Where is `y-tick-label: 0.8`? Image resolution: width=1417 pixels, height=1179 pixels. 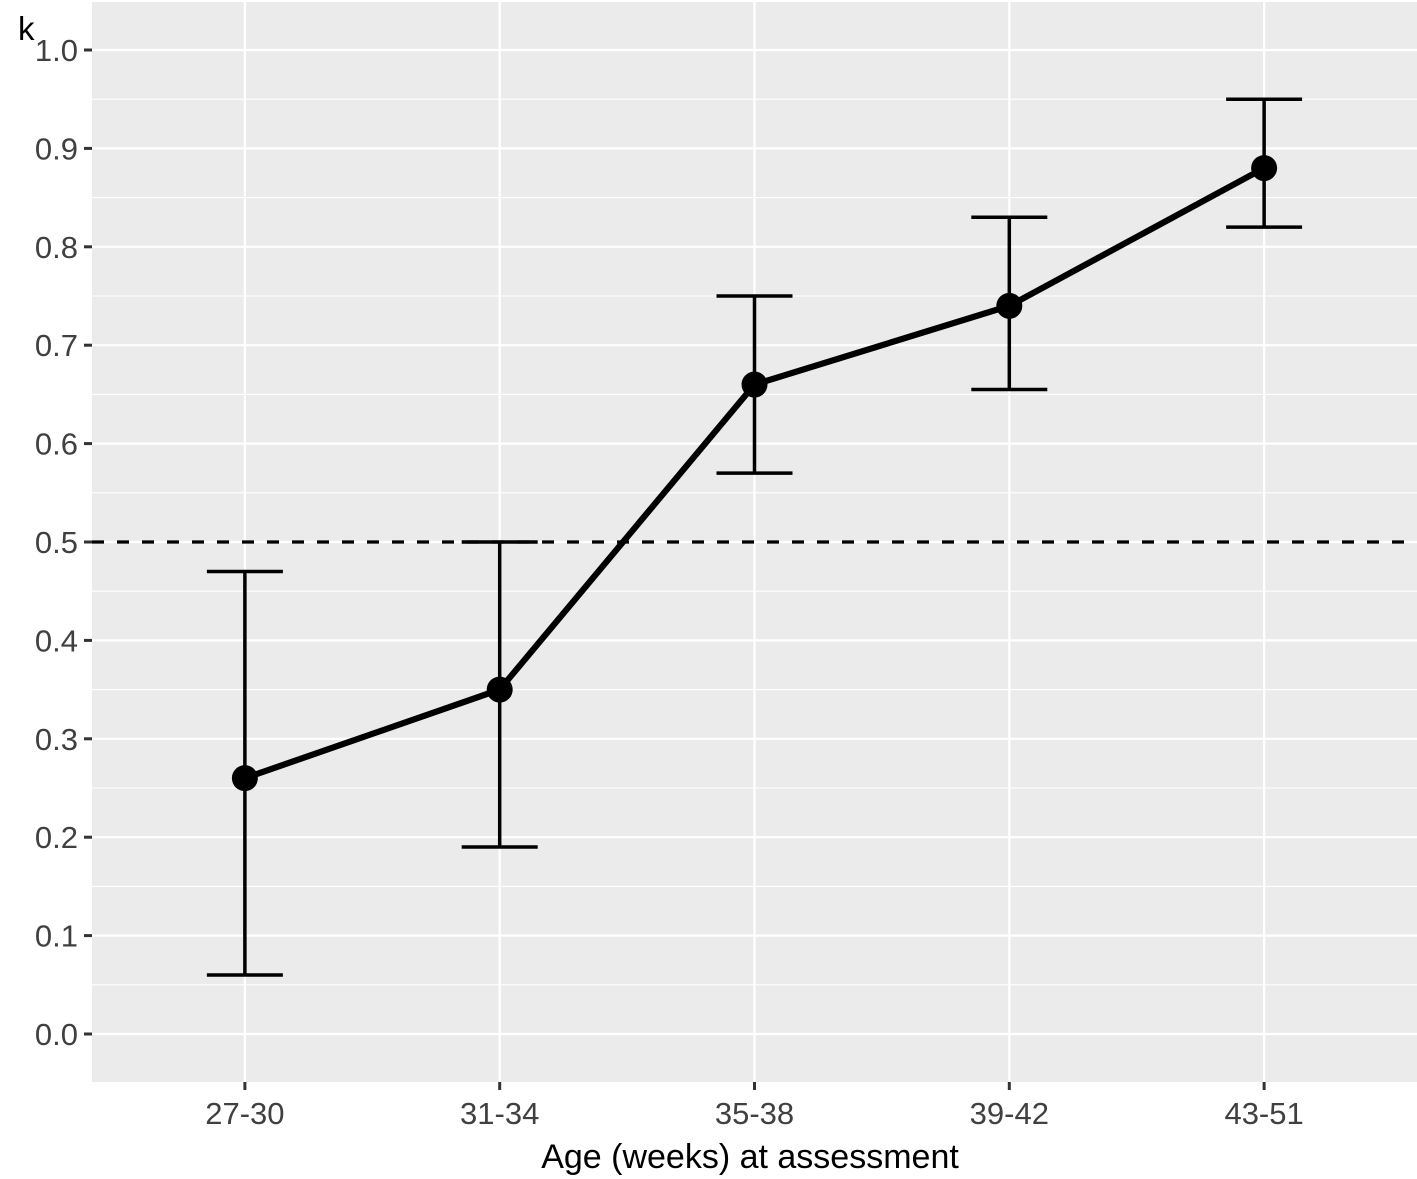 y-tick-label: 0.8 is located at coordinates (56, 247).